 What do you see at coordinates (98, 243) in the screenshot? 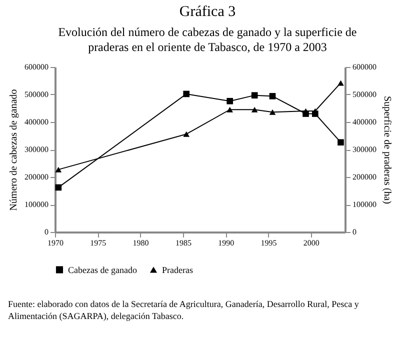
I see `x-tick-label: 1975` at bounding box center [98, 243].